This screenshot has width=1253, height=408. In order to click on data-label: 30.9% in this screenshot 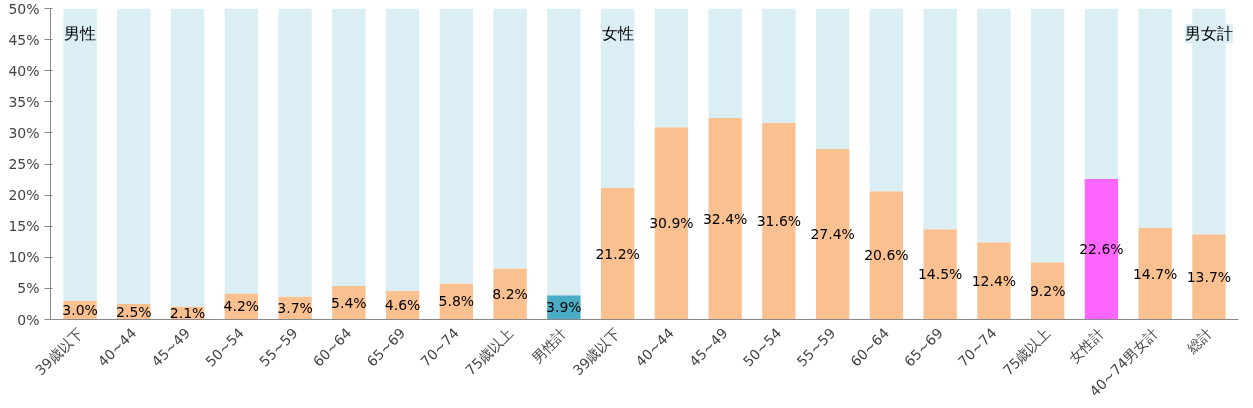, I will do `click(671, 223)`.